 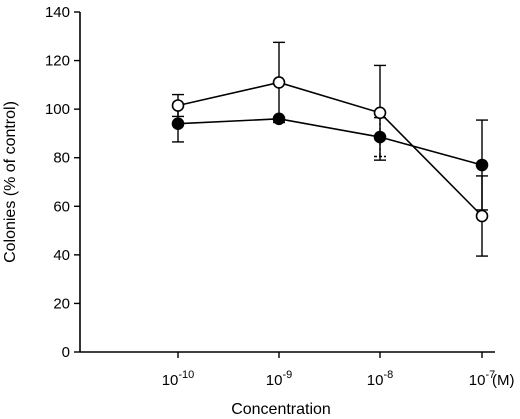 What do you see at coordinates (178, 379) in the screenshot?
I see `x-tick-label: 10⁻¹⁰` at bounding box center [178, 379].